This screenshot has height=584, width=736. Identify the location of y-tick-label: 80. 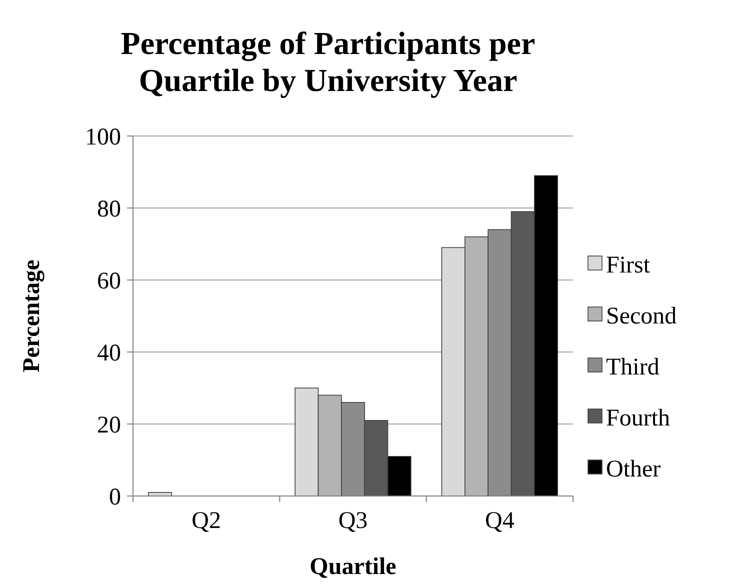
(109, 209).